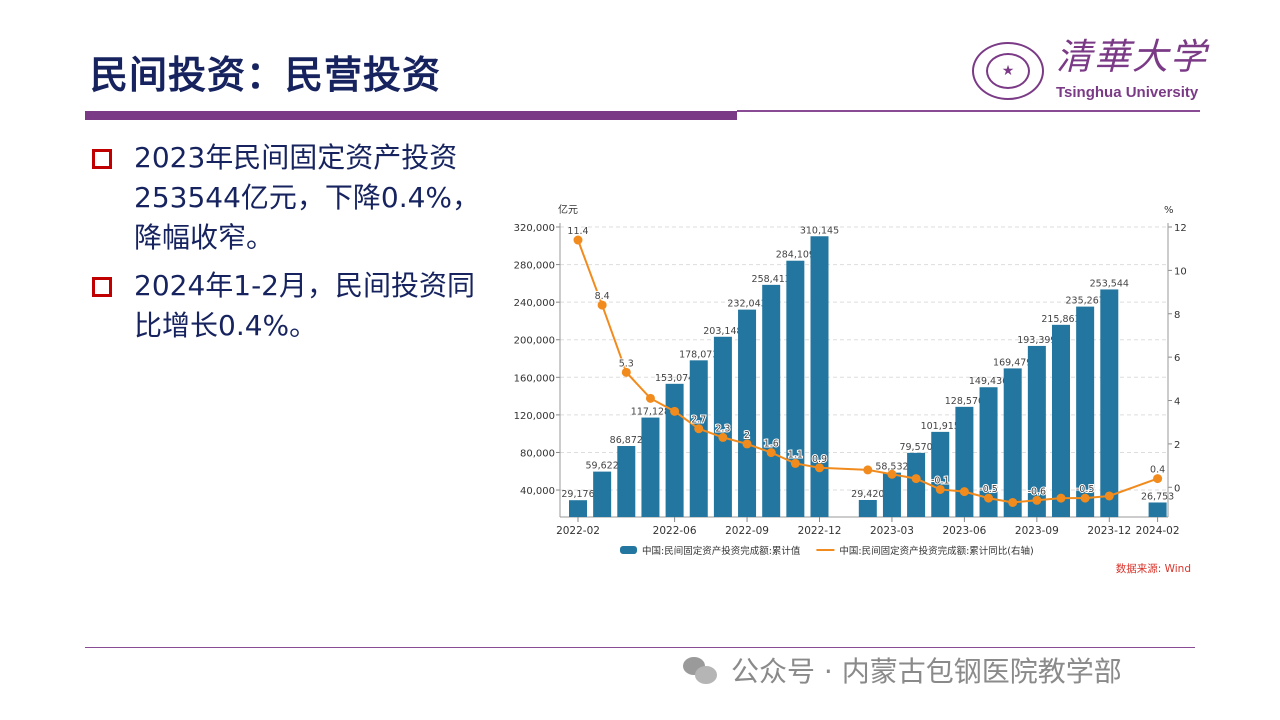  I want to click on y-left-tick-label: 80,000, so click(537, 453).